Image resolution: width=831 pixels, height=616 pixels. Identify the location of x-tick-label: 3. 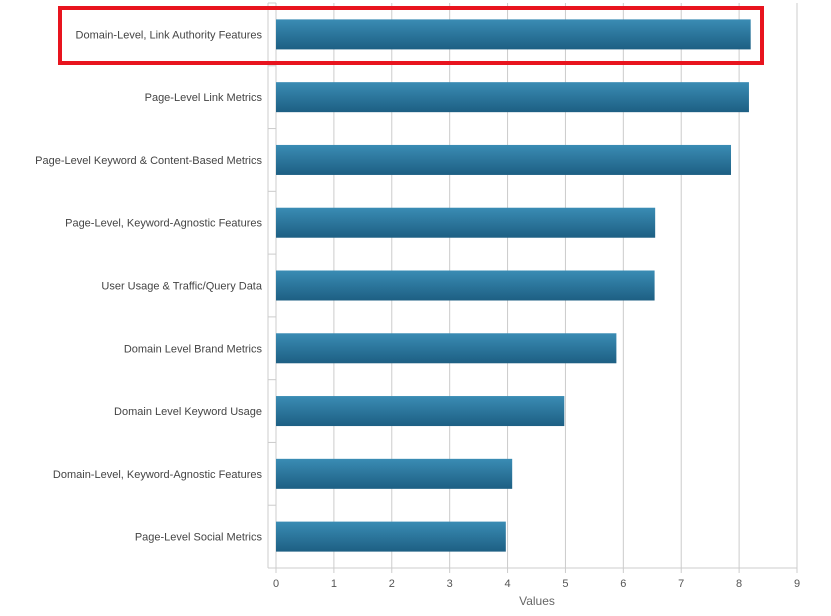
(450, 584).